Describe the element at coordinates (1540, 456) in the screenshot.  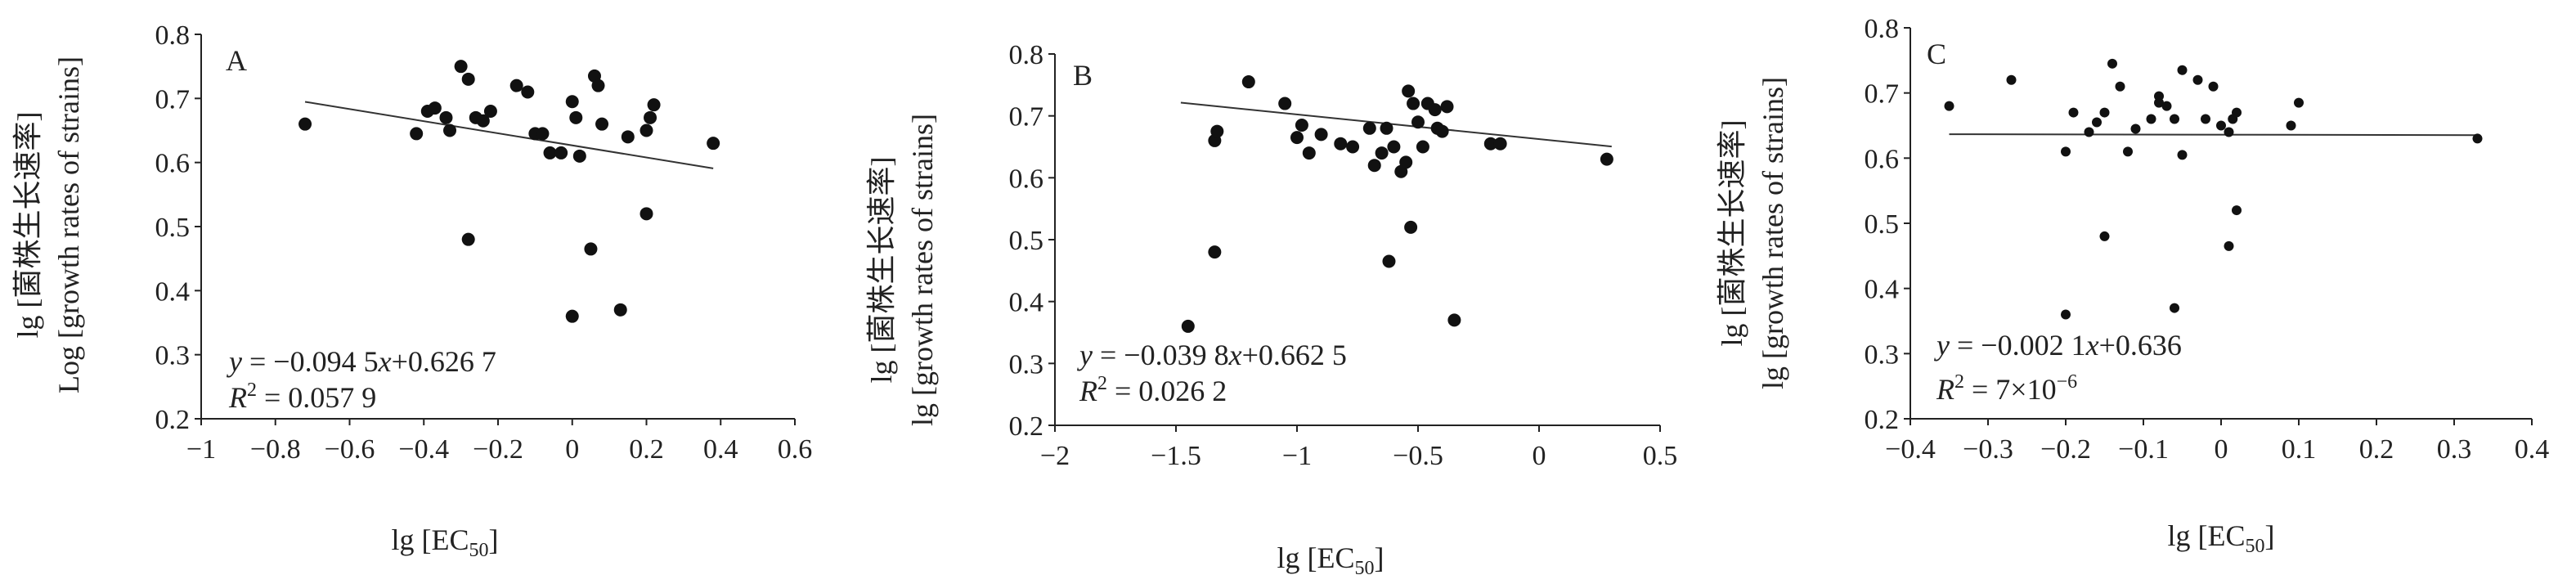
I see `x-tick-label: 0` at that location.